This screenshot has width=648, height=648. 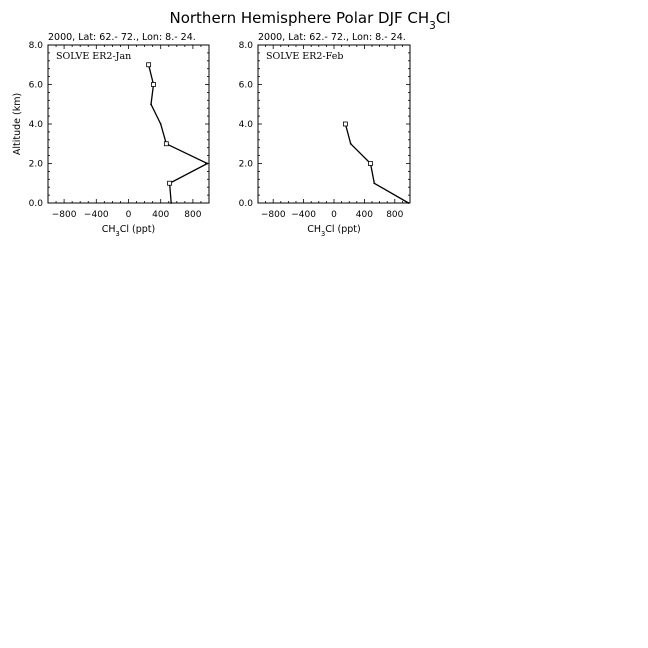 What do you see at coordinates (93, 56) in the screenshot?
I see `panel-label: SOLVE ER2-Jan` at bounding box center [93, 56].